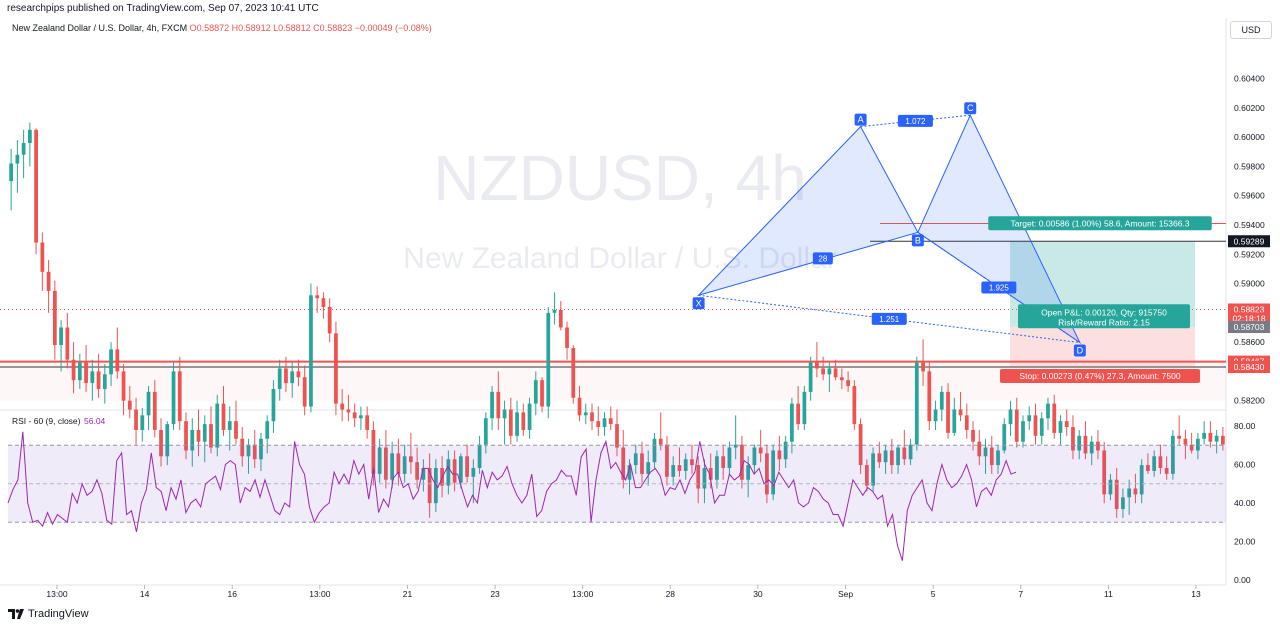  I want to click on time-tick-label: 7, so click(1020, 594).